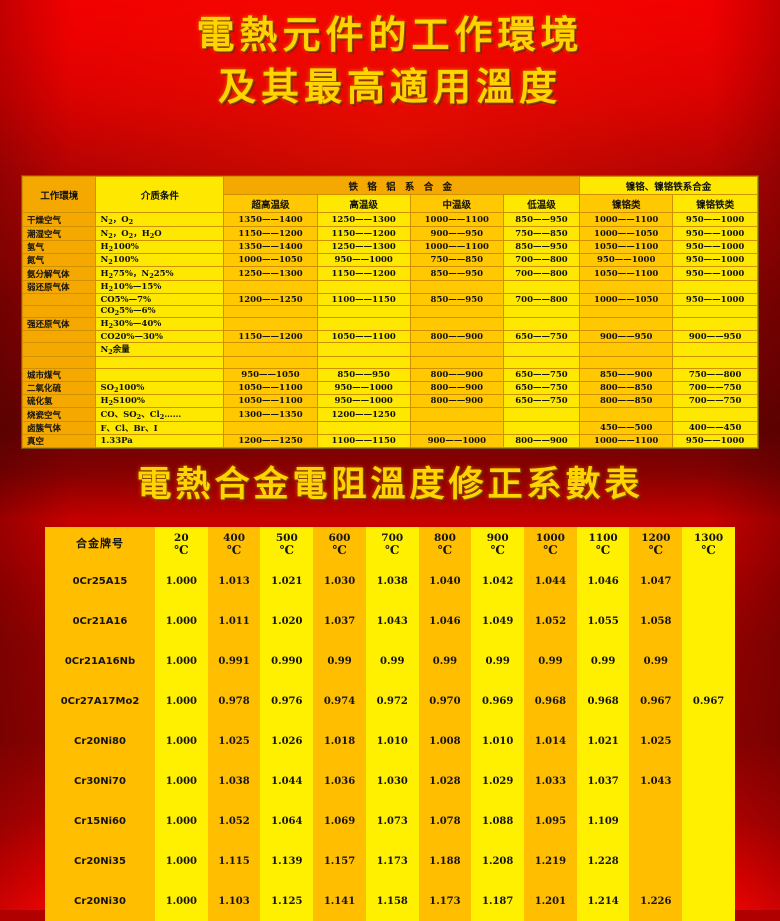 The width and height of the screenshot is (780, 921). What do you see at coordinates (287, 861) in the screenshot?
I see `cell-correction-factor: 1.139` at bounding box center [287, 861].